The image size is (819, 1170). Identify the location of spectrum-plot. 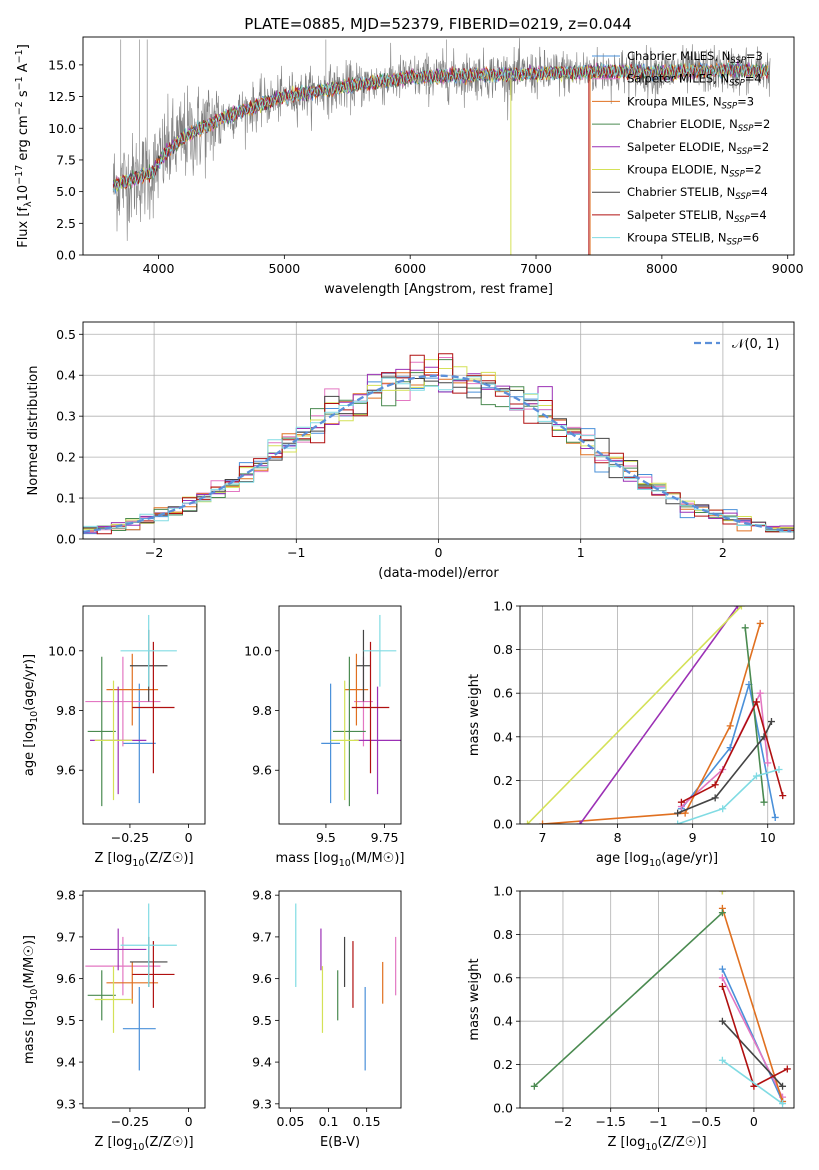
(441, 146).